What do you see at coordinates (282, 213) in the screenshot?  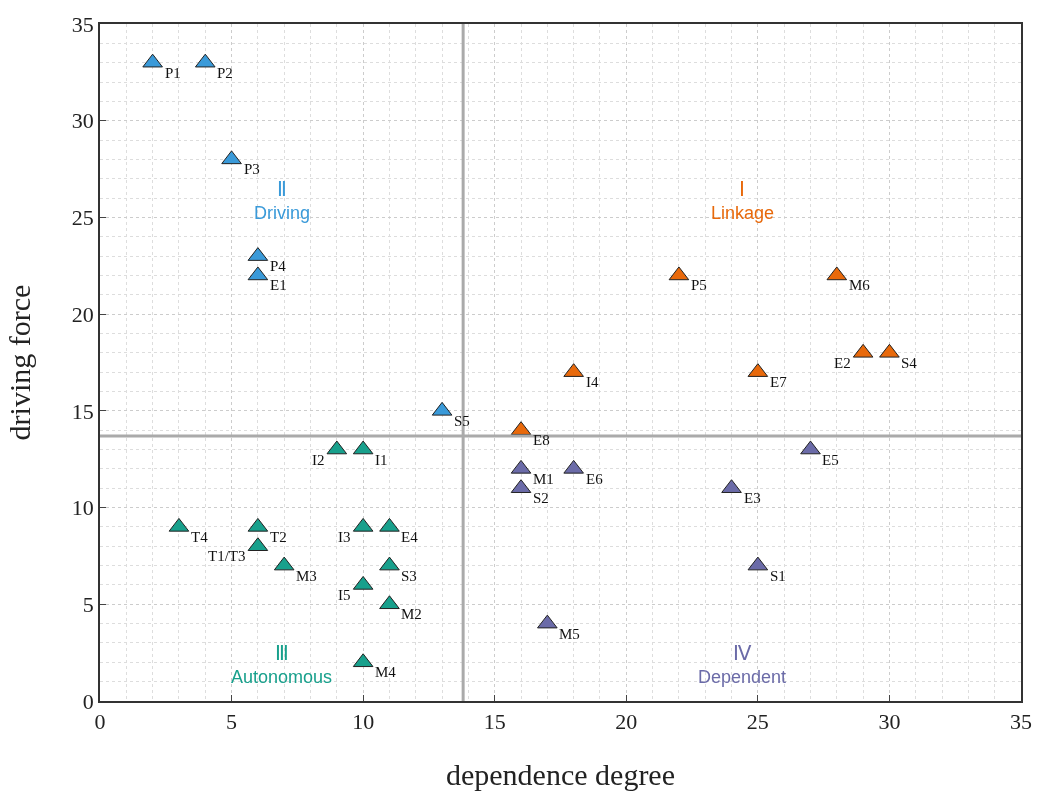 I see `annotation: Driving` at bounding box center [282, 213].